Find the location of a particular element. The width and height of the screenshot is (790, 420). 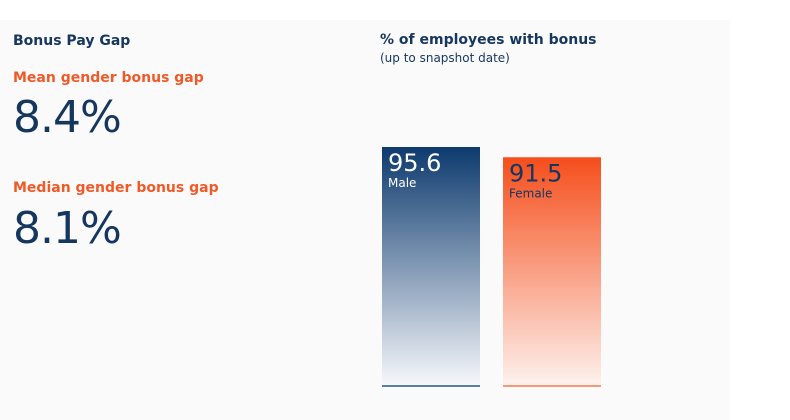

median-gap-value: 8.1% is located at coordinates (67, 228).